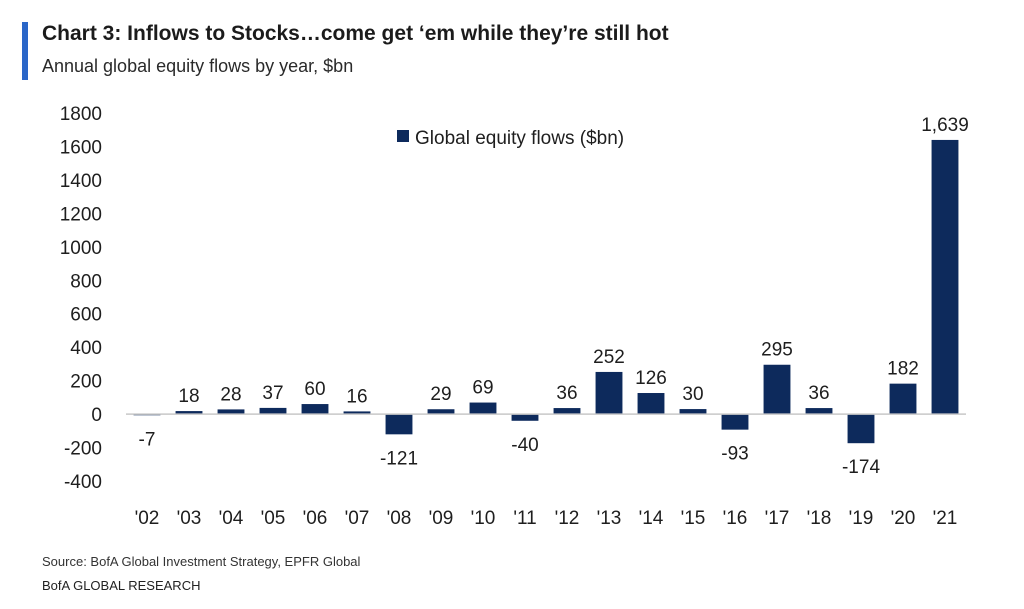 Image resolution: width=1024 pixels, height=609 pixels. What do you see at coordinates (189, 518) in the screenshot?
I see `x-tick-label: '03` at bounding box center [189, 518].